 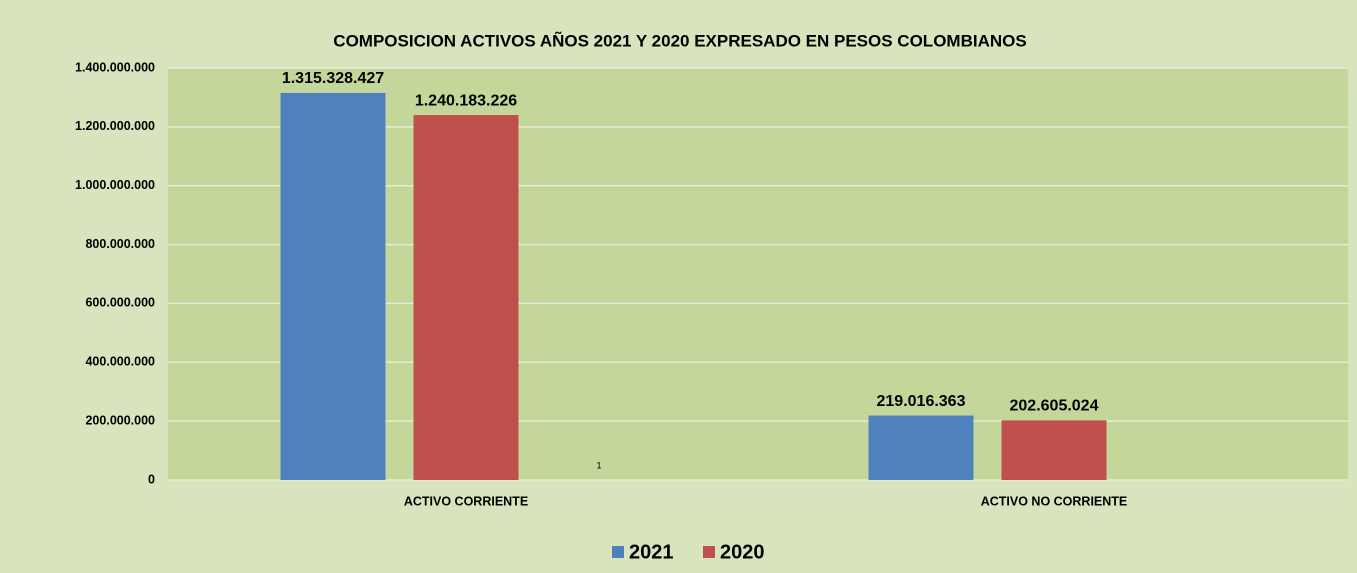 I want to click on annotation: 1, so click(x=598, y=465).